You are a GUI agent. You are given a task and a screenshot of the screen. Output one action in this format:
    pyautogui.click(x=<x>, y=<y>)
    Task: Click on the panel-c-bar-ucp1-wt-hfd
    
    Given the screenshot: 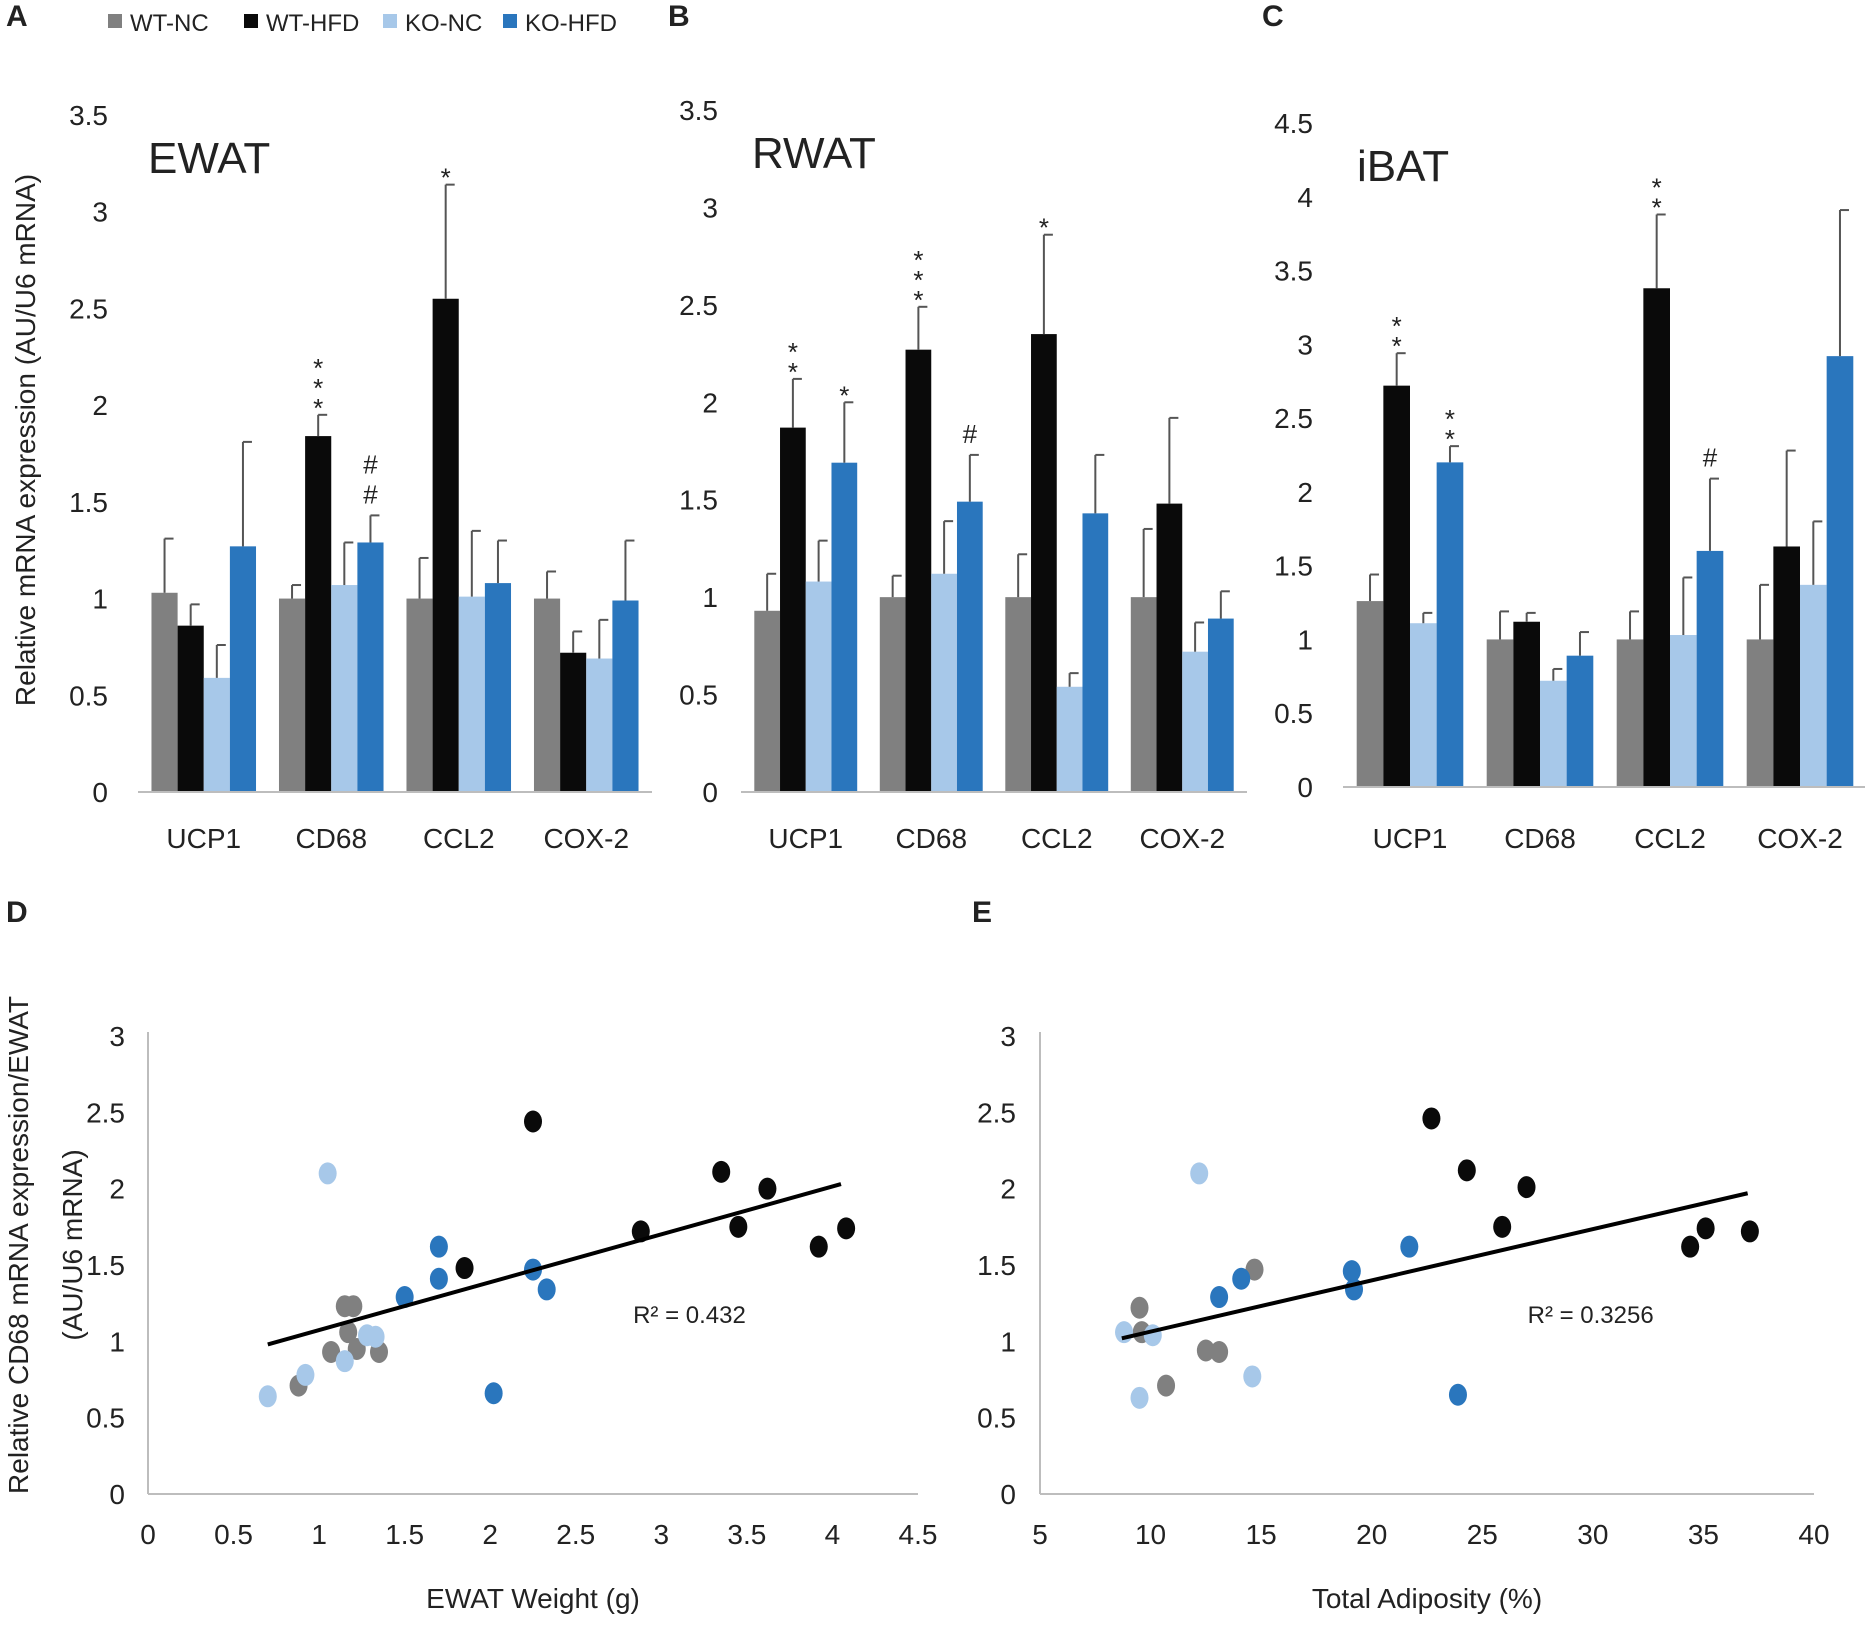 What is the action you would take?
    pyautogui.click(x=1396, y=586)
    